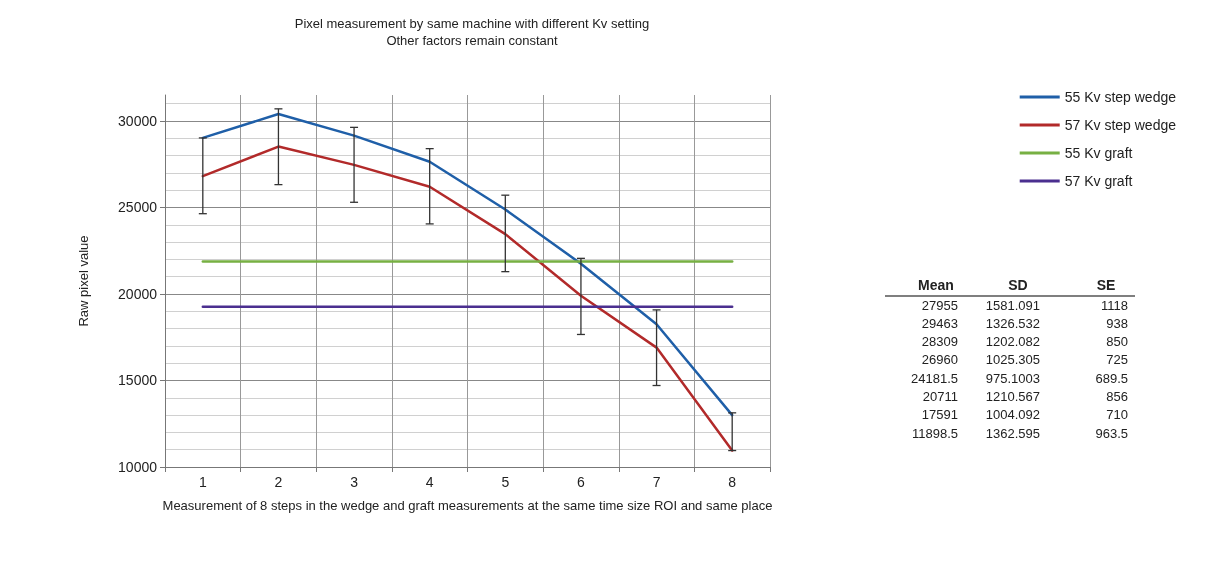  What do you see at coordinates (1012, 433) in the screenshot?
I see `text: 1362.595` at bounding box center [1012, 433].